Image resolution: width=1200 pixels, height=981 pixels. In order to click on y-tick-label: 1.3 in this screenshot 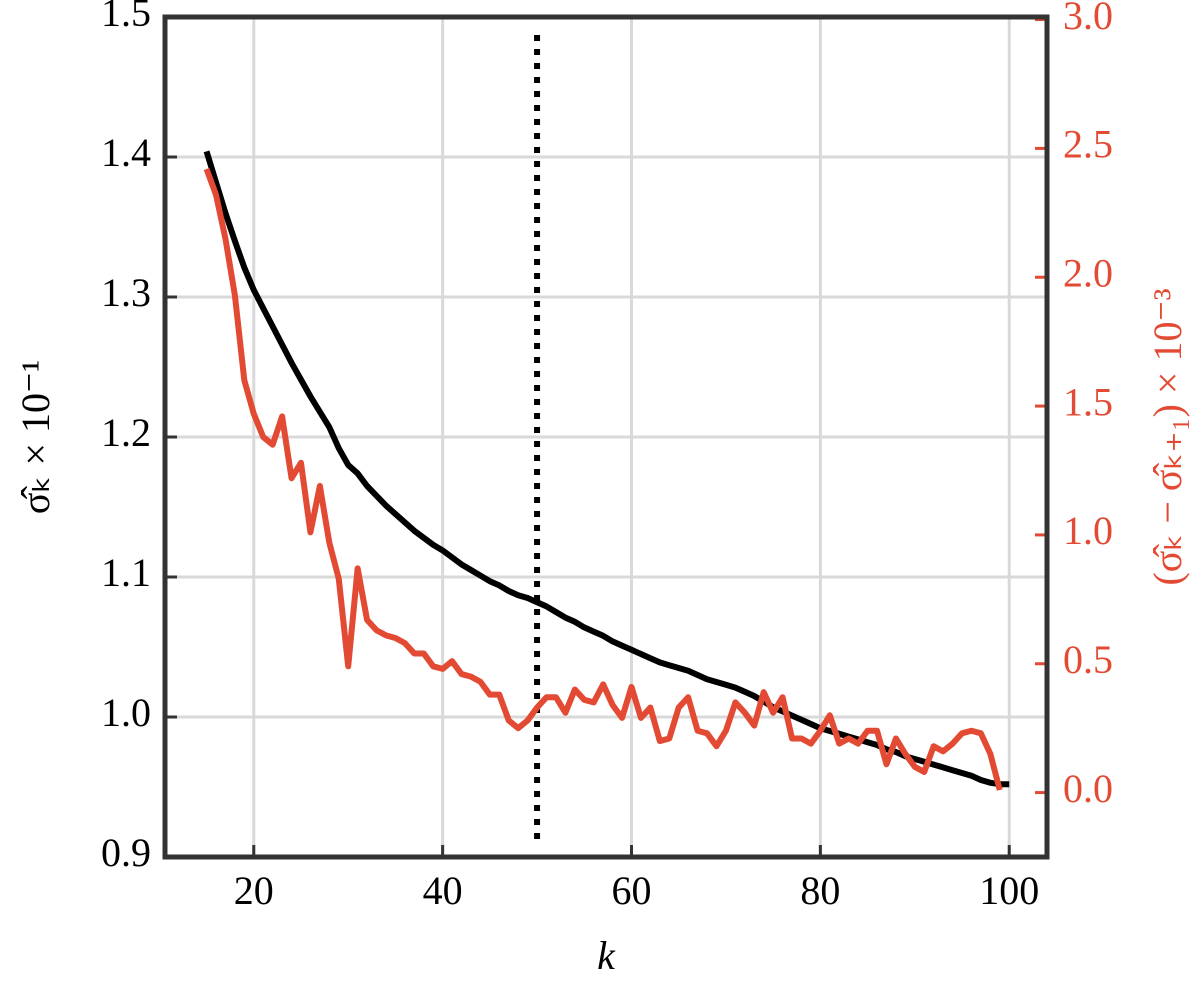, I will do `click(126, 292)`.